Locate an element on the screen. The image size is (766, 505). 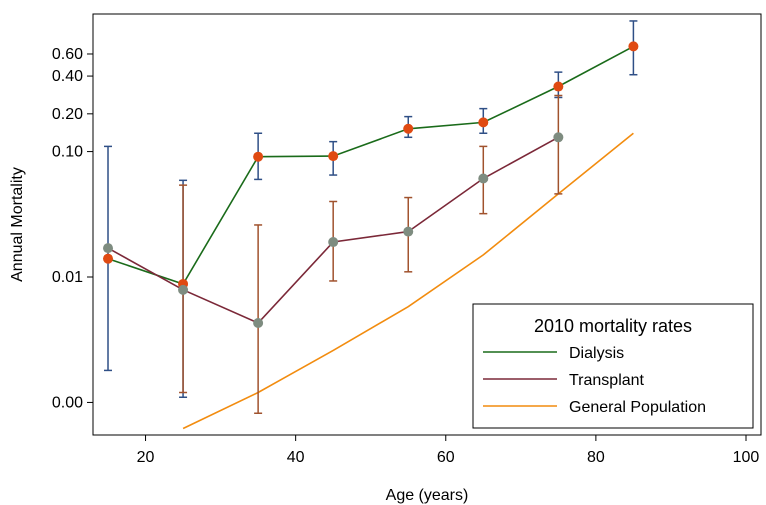
x-axis: 20 40 60 80 100 is located at coordinates (448, 450).